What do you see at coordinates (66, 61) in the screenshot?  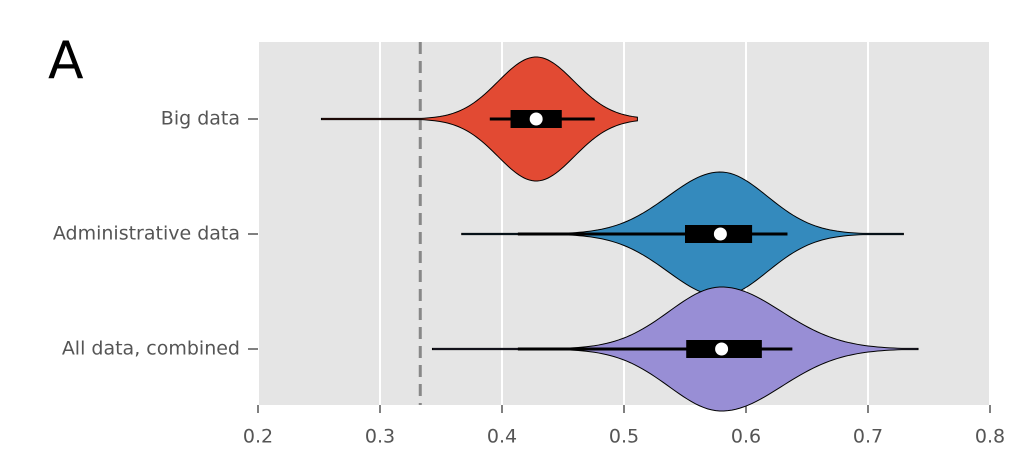 I see `panel-label: A` at bounding box center [66, 61].